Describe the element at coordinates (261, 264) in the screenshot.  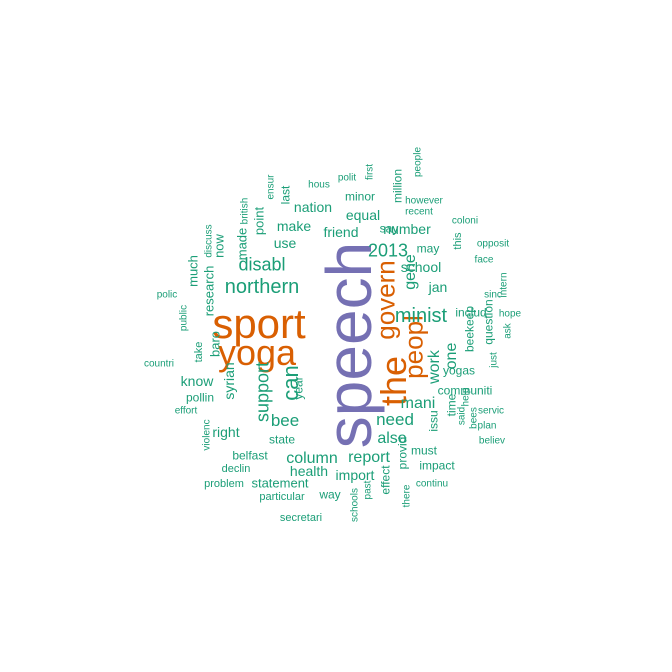
I see `cloud-word-disabl: disabl` at that location.